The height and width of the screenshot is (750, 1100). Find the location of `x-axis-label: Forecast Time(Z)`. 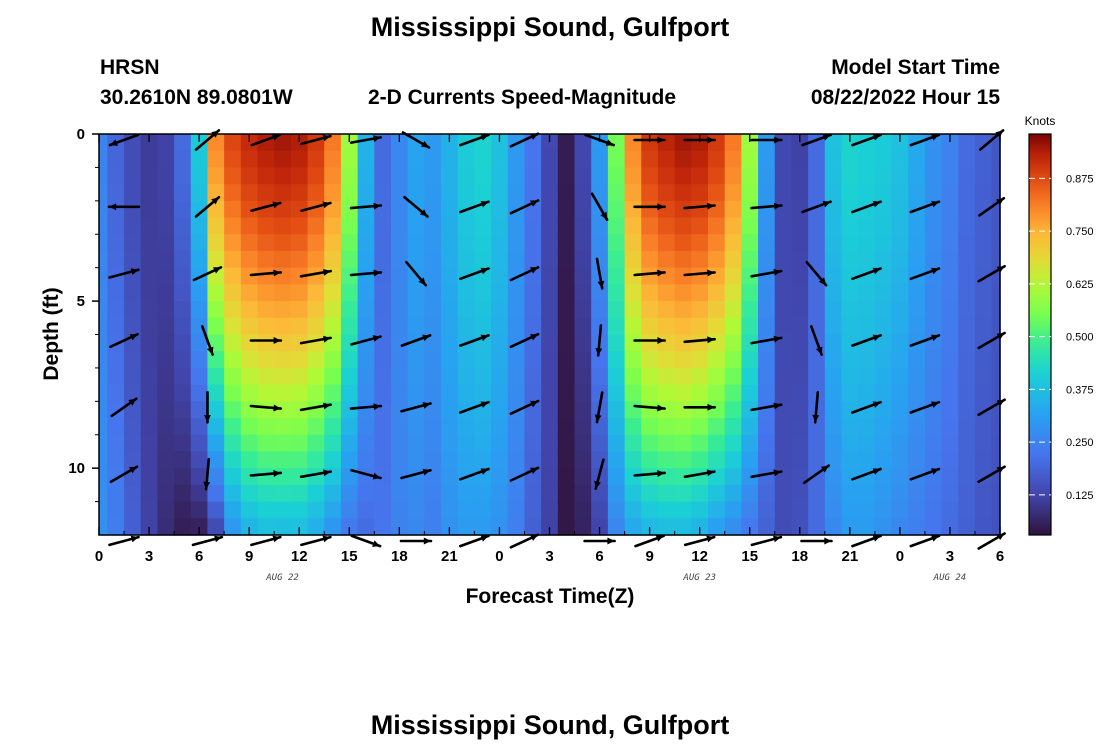

x-axis-label: Forecast Time(Z) is located at coordinates (550, 596).